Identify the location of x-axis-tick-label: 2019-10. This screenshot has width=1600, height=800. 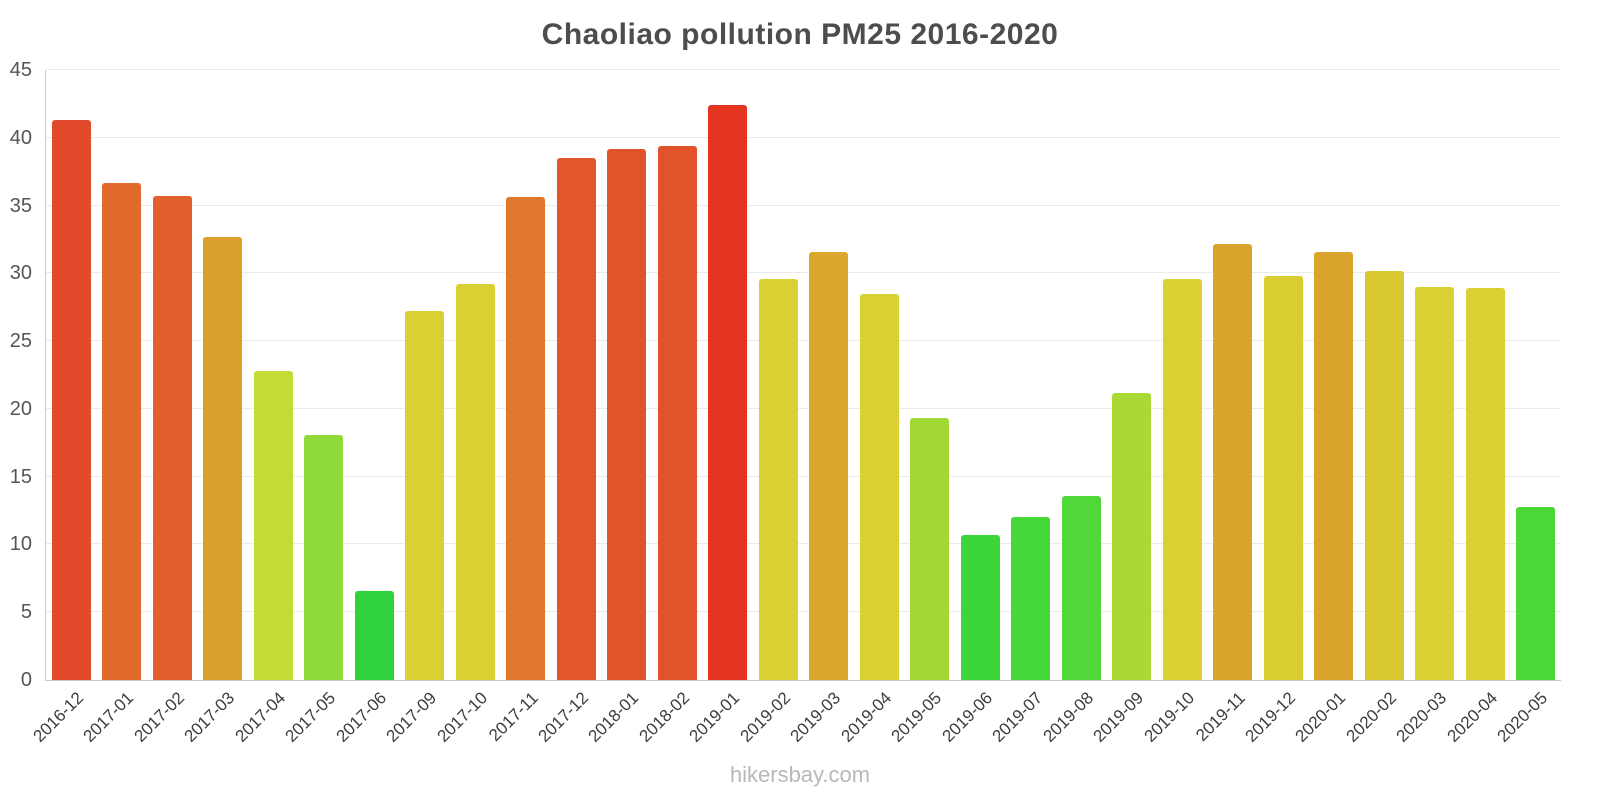
(1169, 717).